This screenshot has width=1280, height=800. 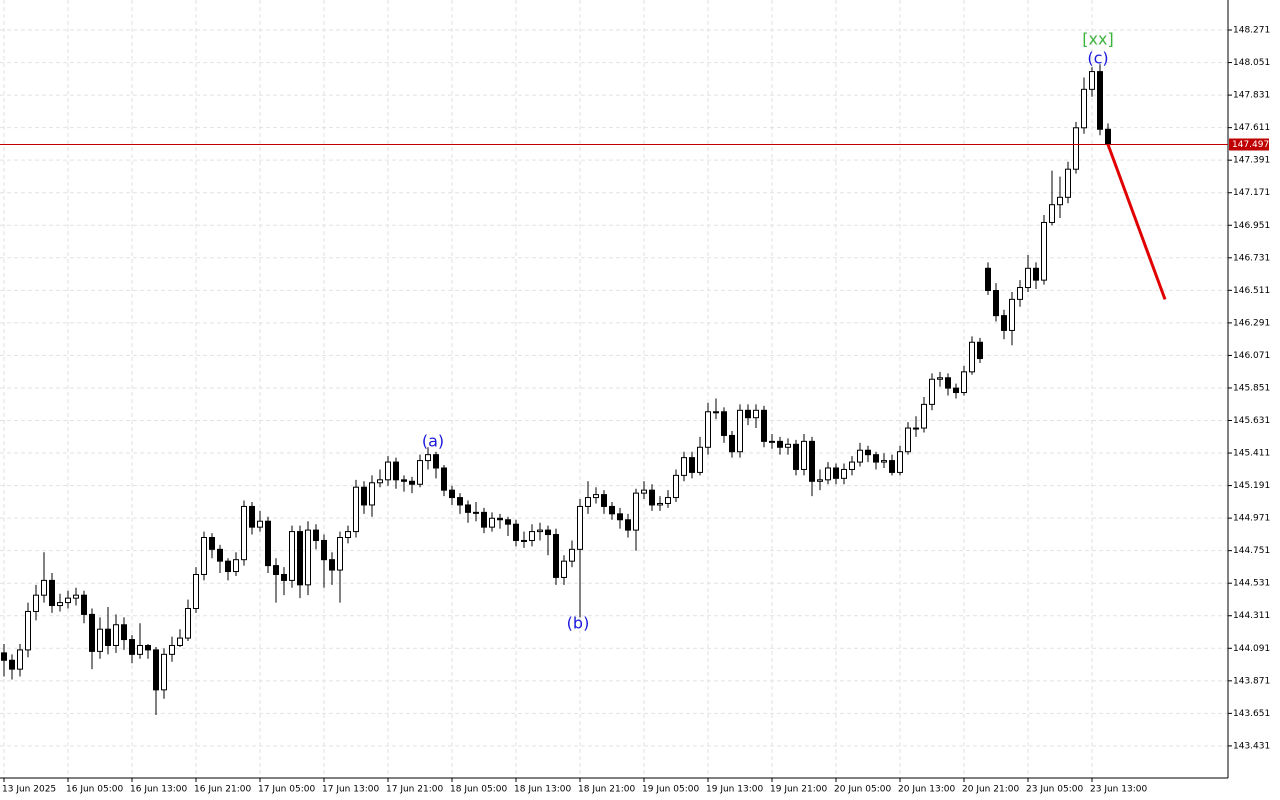 I want to click on x-tick-label: 17 Jun 05:00, so click(x=286, y=790).